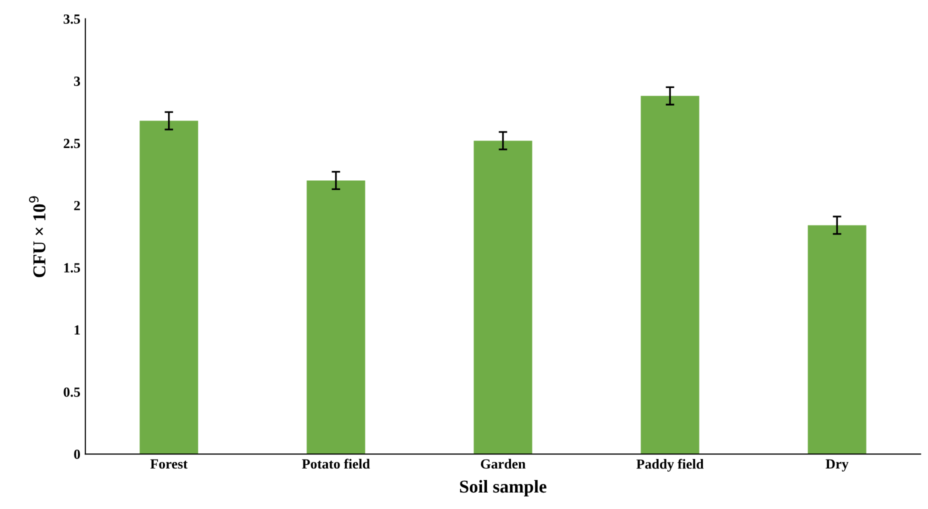  Describe the element at coordinates (72, 268) in the screenshot. I see `y-tick-label: 1.5` at that location.